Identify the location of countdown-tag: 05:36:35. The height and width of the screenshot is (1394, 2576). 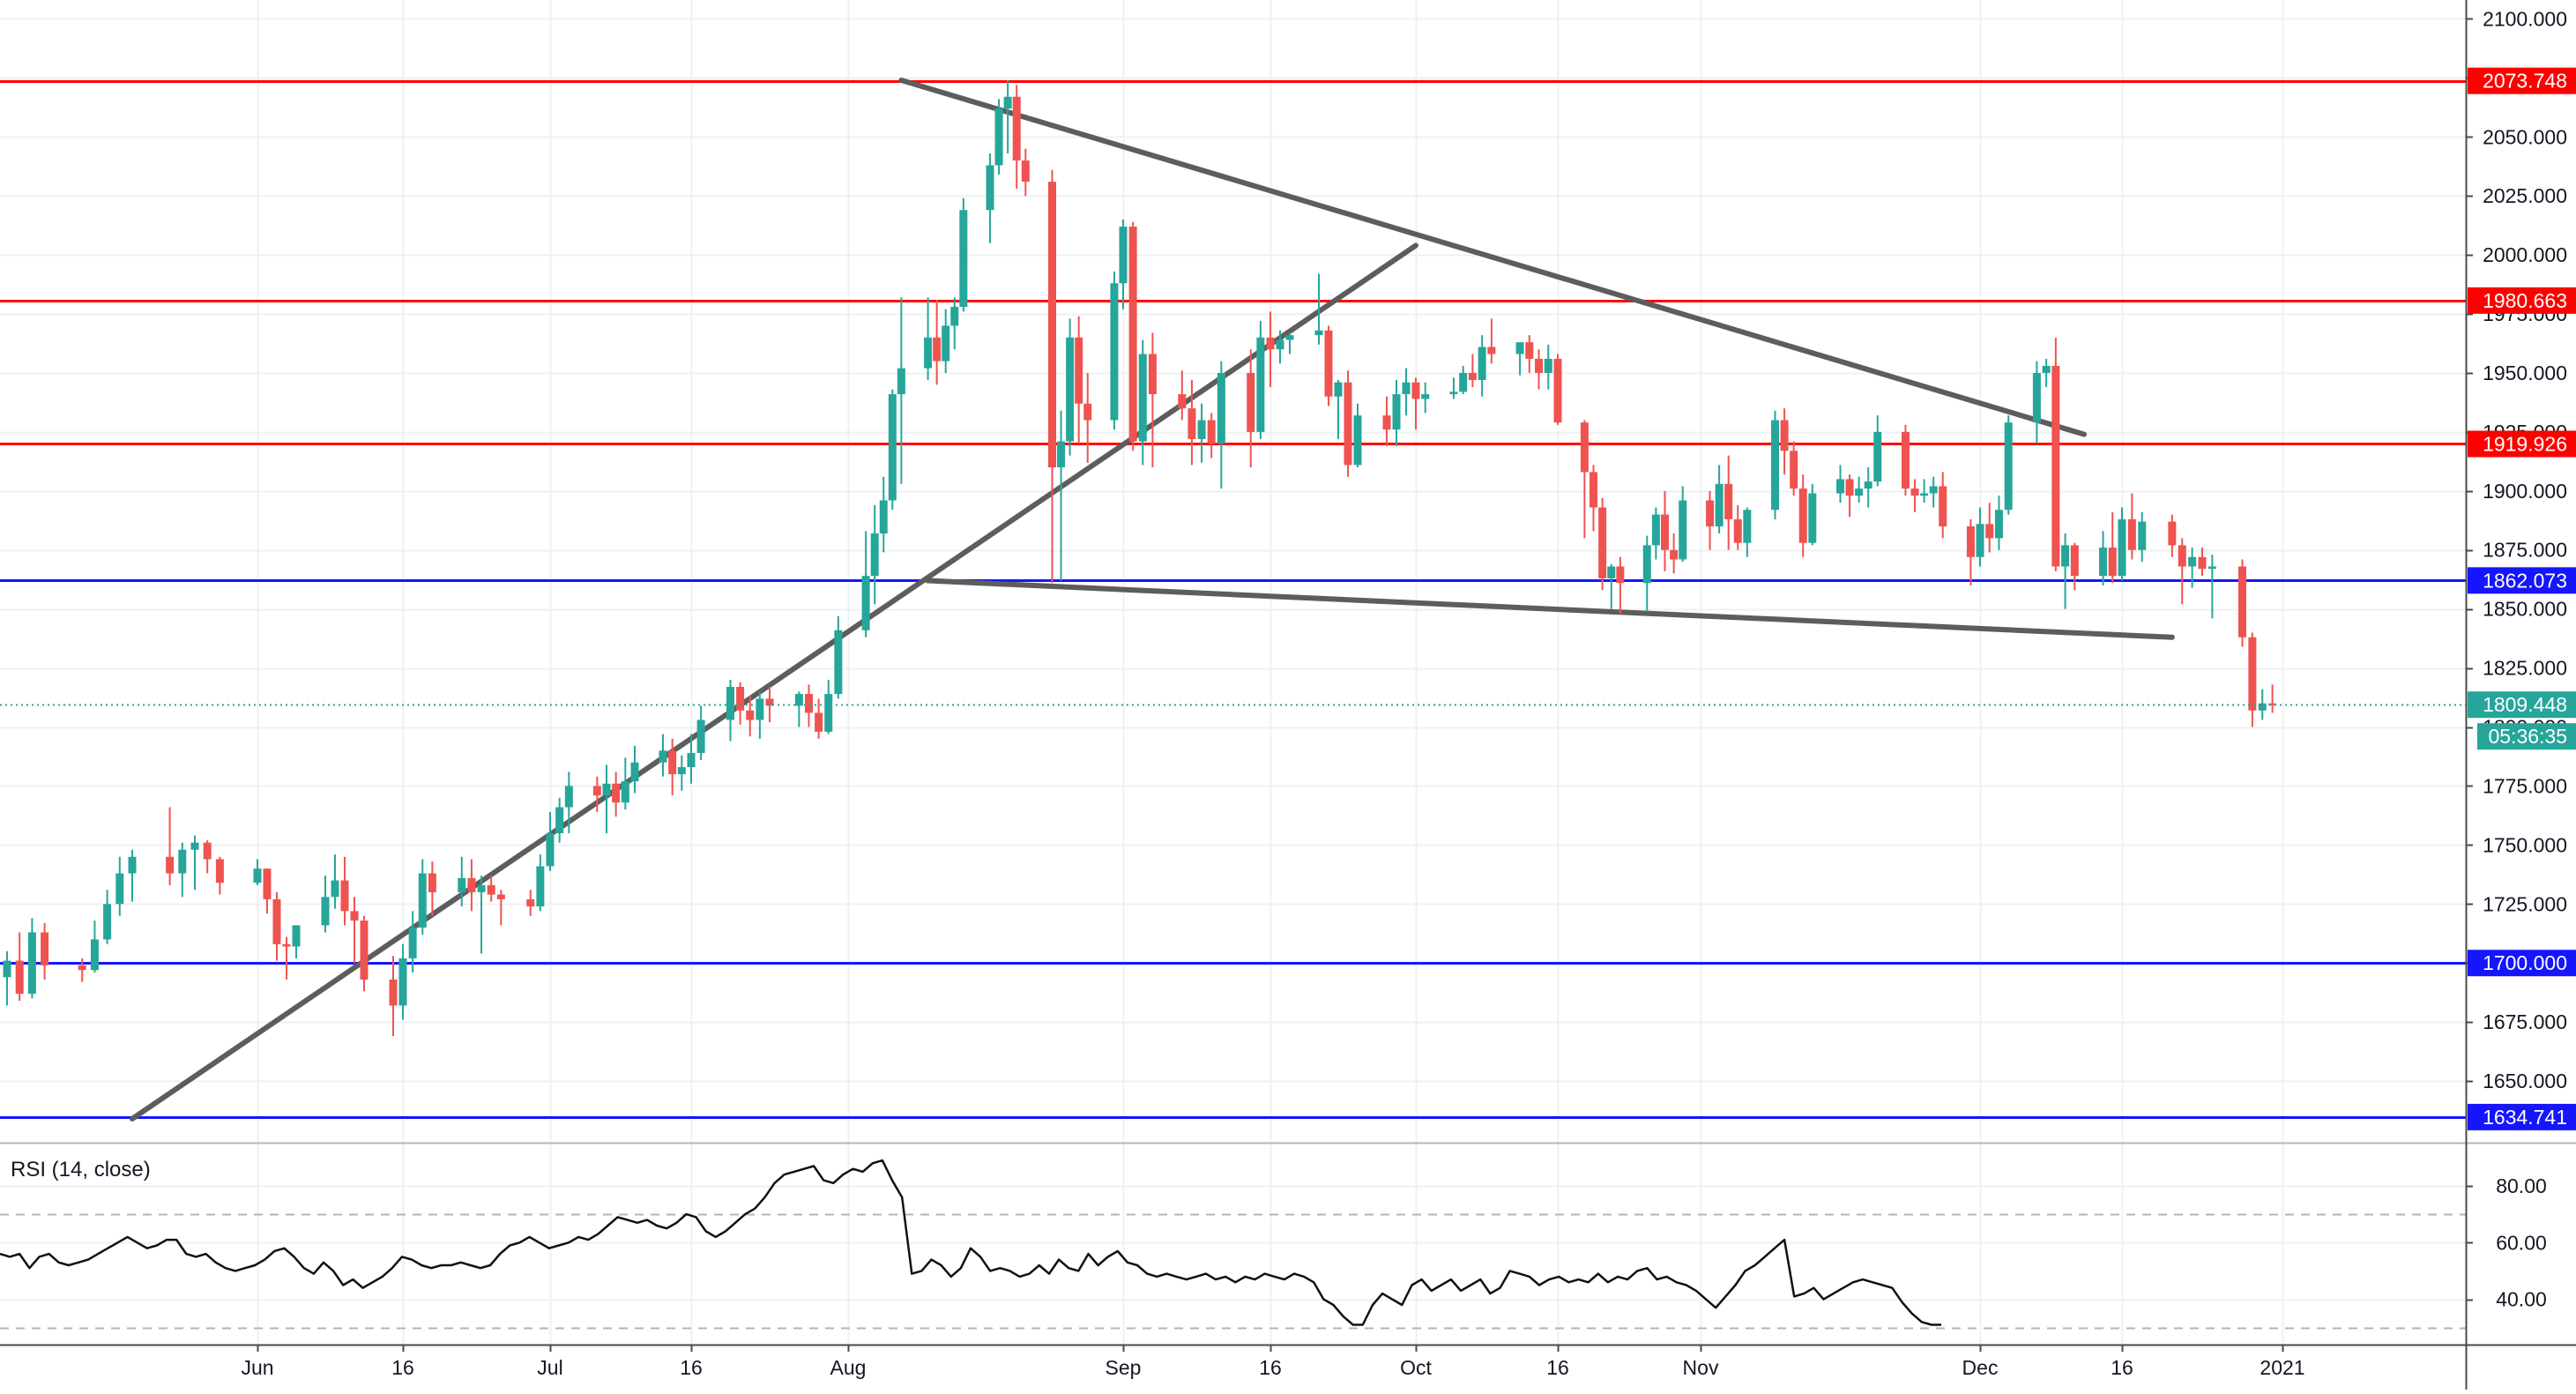
(2528, 736).